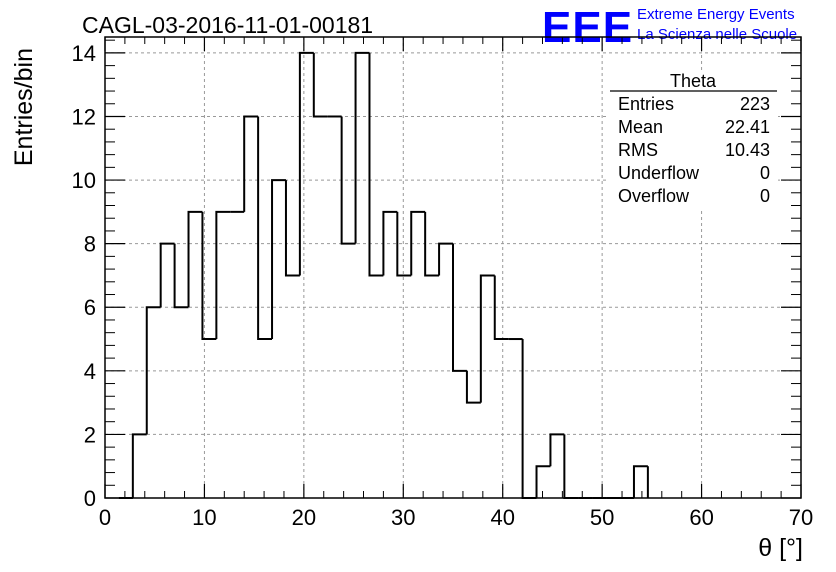  I want to click on x-tick-label: 50, so click(602, 517).